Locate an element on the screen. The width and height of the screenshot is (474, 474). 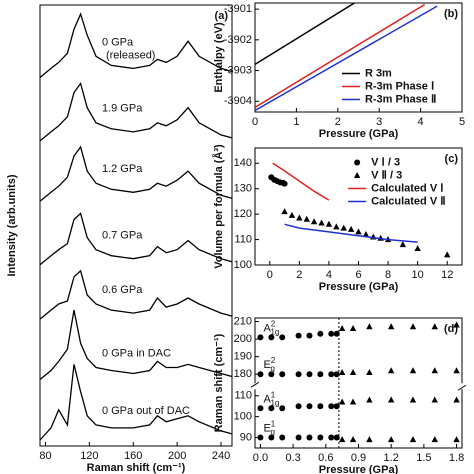
y-axis-label: Intensity (arb.units) is located at coordinates (12, 225).